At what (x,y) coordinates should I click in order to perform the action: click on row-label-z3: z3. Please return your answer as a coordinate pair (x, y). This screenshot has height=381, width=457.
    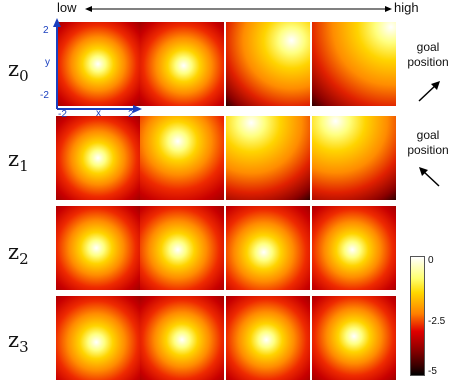
    Looking at the image, I should click on (18, 342).